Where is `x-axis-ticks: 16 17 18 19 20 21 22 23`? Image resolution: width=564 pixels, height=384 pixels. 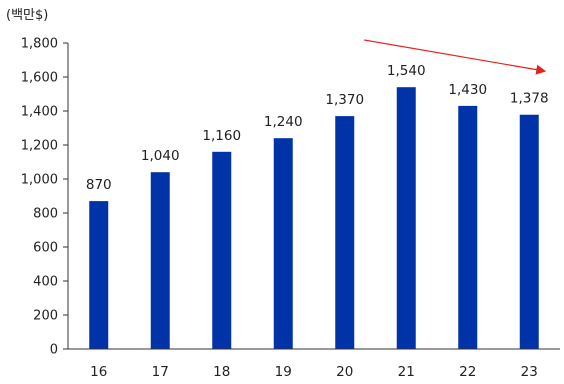 x-axis-ticks: 16 17 18 19 20 21 22 23 is located at coordinates (314, 372).